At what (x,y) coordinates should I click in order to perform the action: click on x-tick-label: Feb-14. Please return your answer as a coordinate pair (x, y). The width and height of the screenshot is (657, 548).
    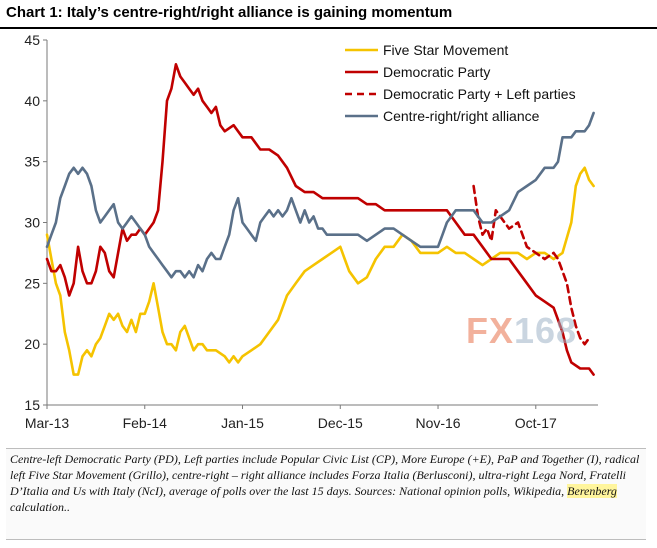
    Looking at the image, I should click on (145, 423).